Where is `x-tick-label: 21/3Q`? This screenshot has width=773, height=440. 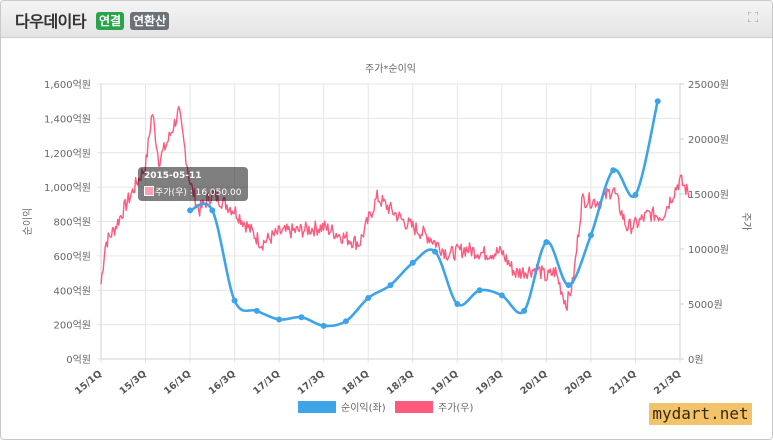
x-tick-label: 21/3Q is located at coordinates (667, 382).